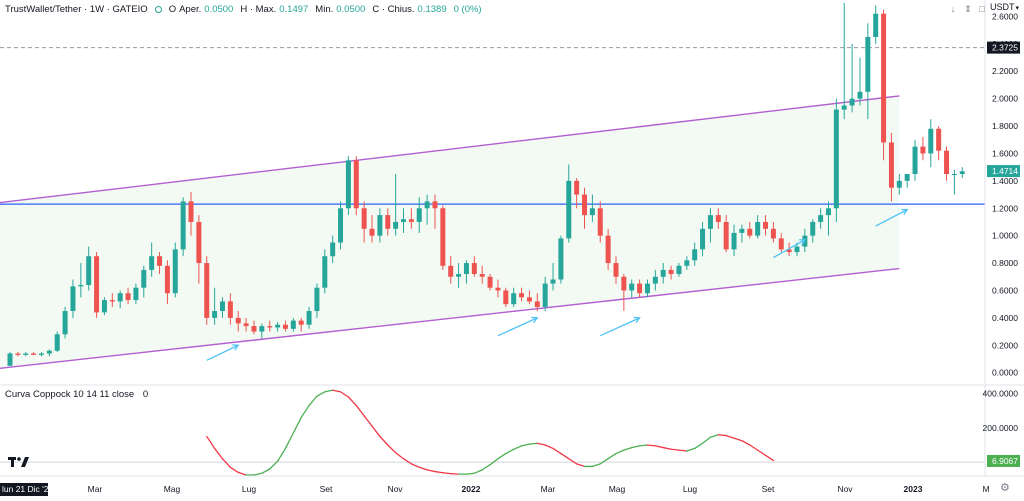  I want to click on low-key: Min., so click(324, 9).